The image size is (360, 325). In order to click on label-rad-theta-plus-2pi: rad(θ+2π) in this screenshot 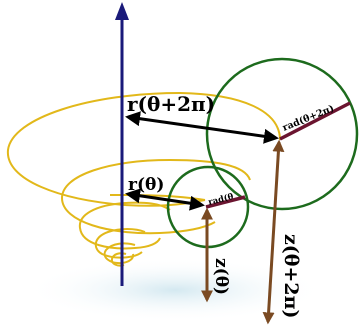, I will do `click(308, 118)`.